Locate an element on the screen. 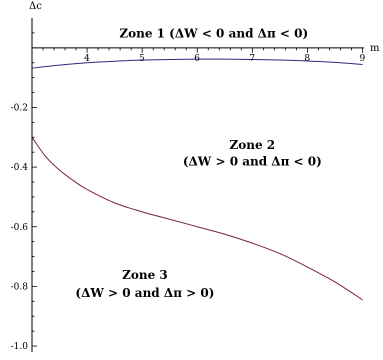  x-tick-label: 4 is located at coordinates (87, 59).